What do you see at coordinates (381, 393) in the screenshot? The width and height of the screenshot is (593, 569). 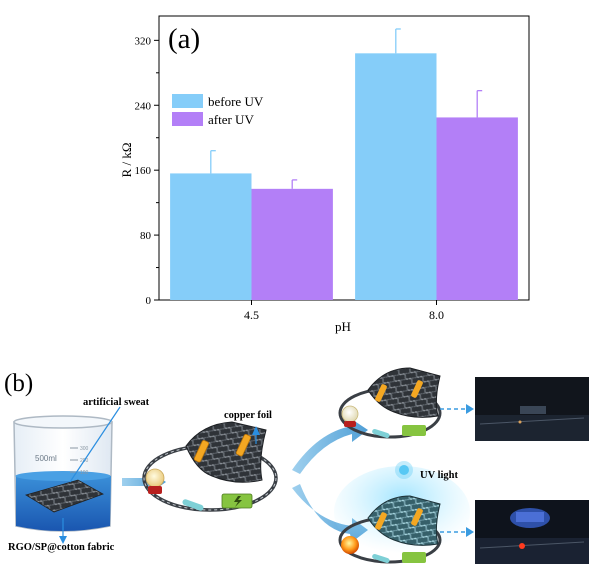 I see `copper-strip-top-left` at bounding box center [381, 393].